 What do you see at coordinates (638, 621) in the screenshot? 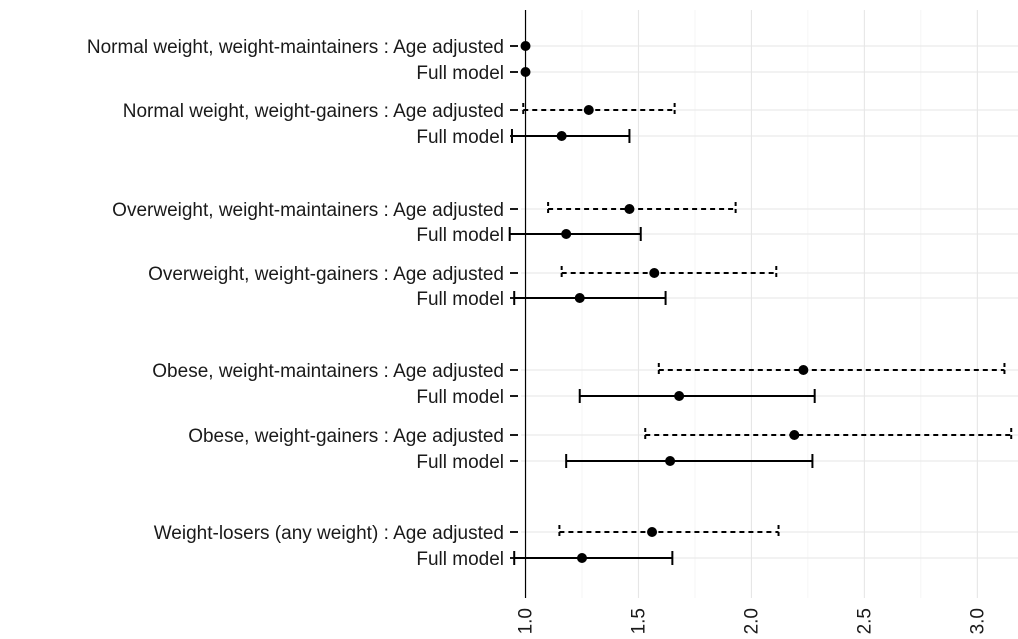
I see `x-tick-label: 1.5` at bounding box center [638, 621].